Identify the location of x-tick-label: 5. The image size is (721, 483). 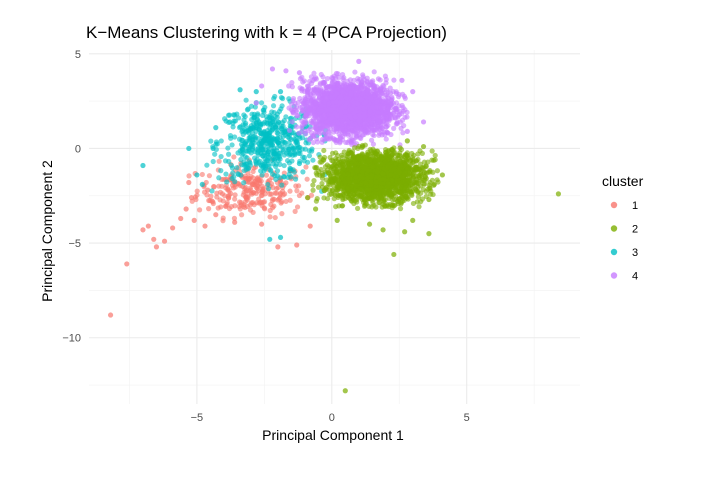
(467, 418).